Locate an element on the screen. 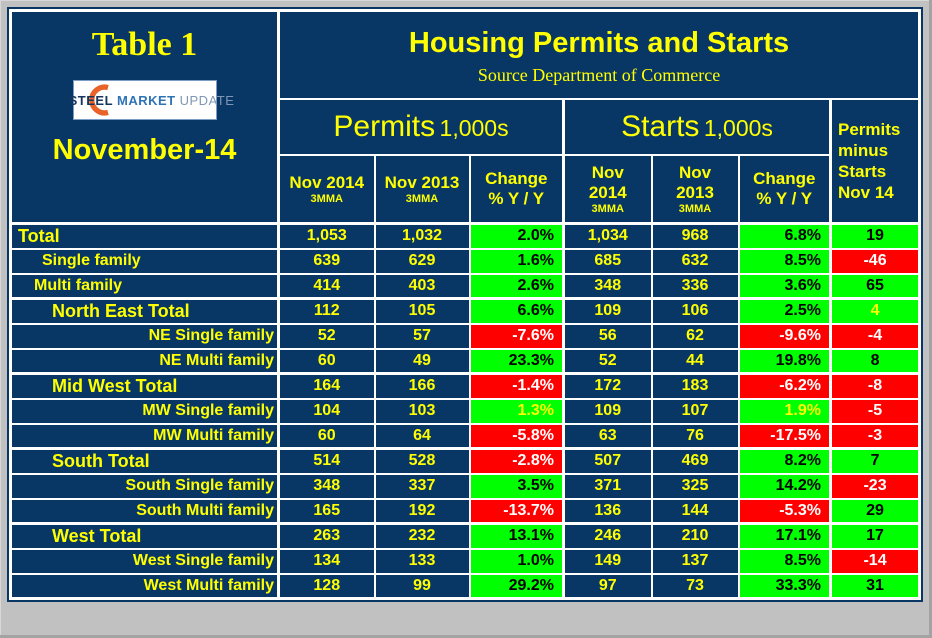 Image resolution: width=932 pixels, height=638 pixels. starts-2013-cell: 137 is located at coordinates (695, 561).